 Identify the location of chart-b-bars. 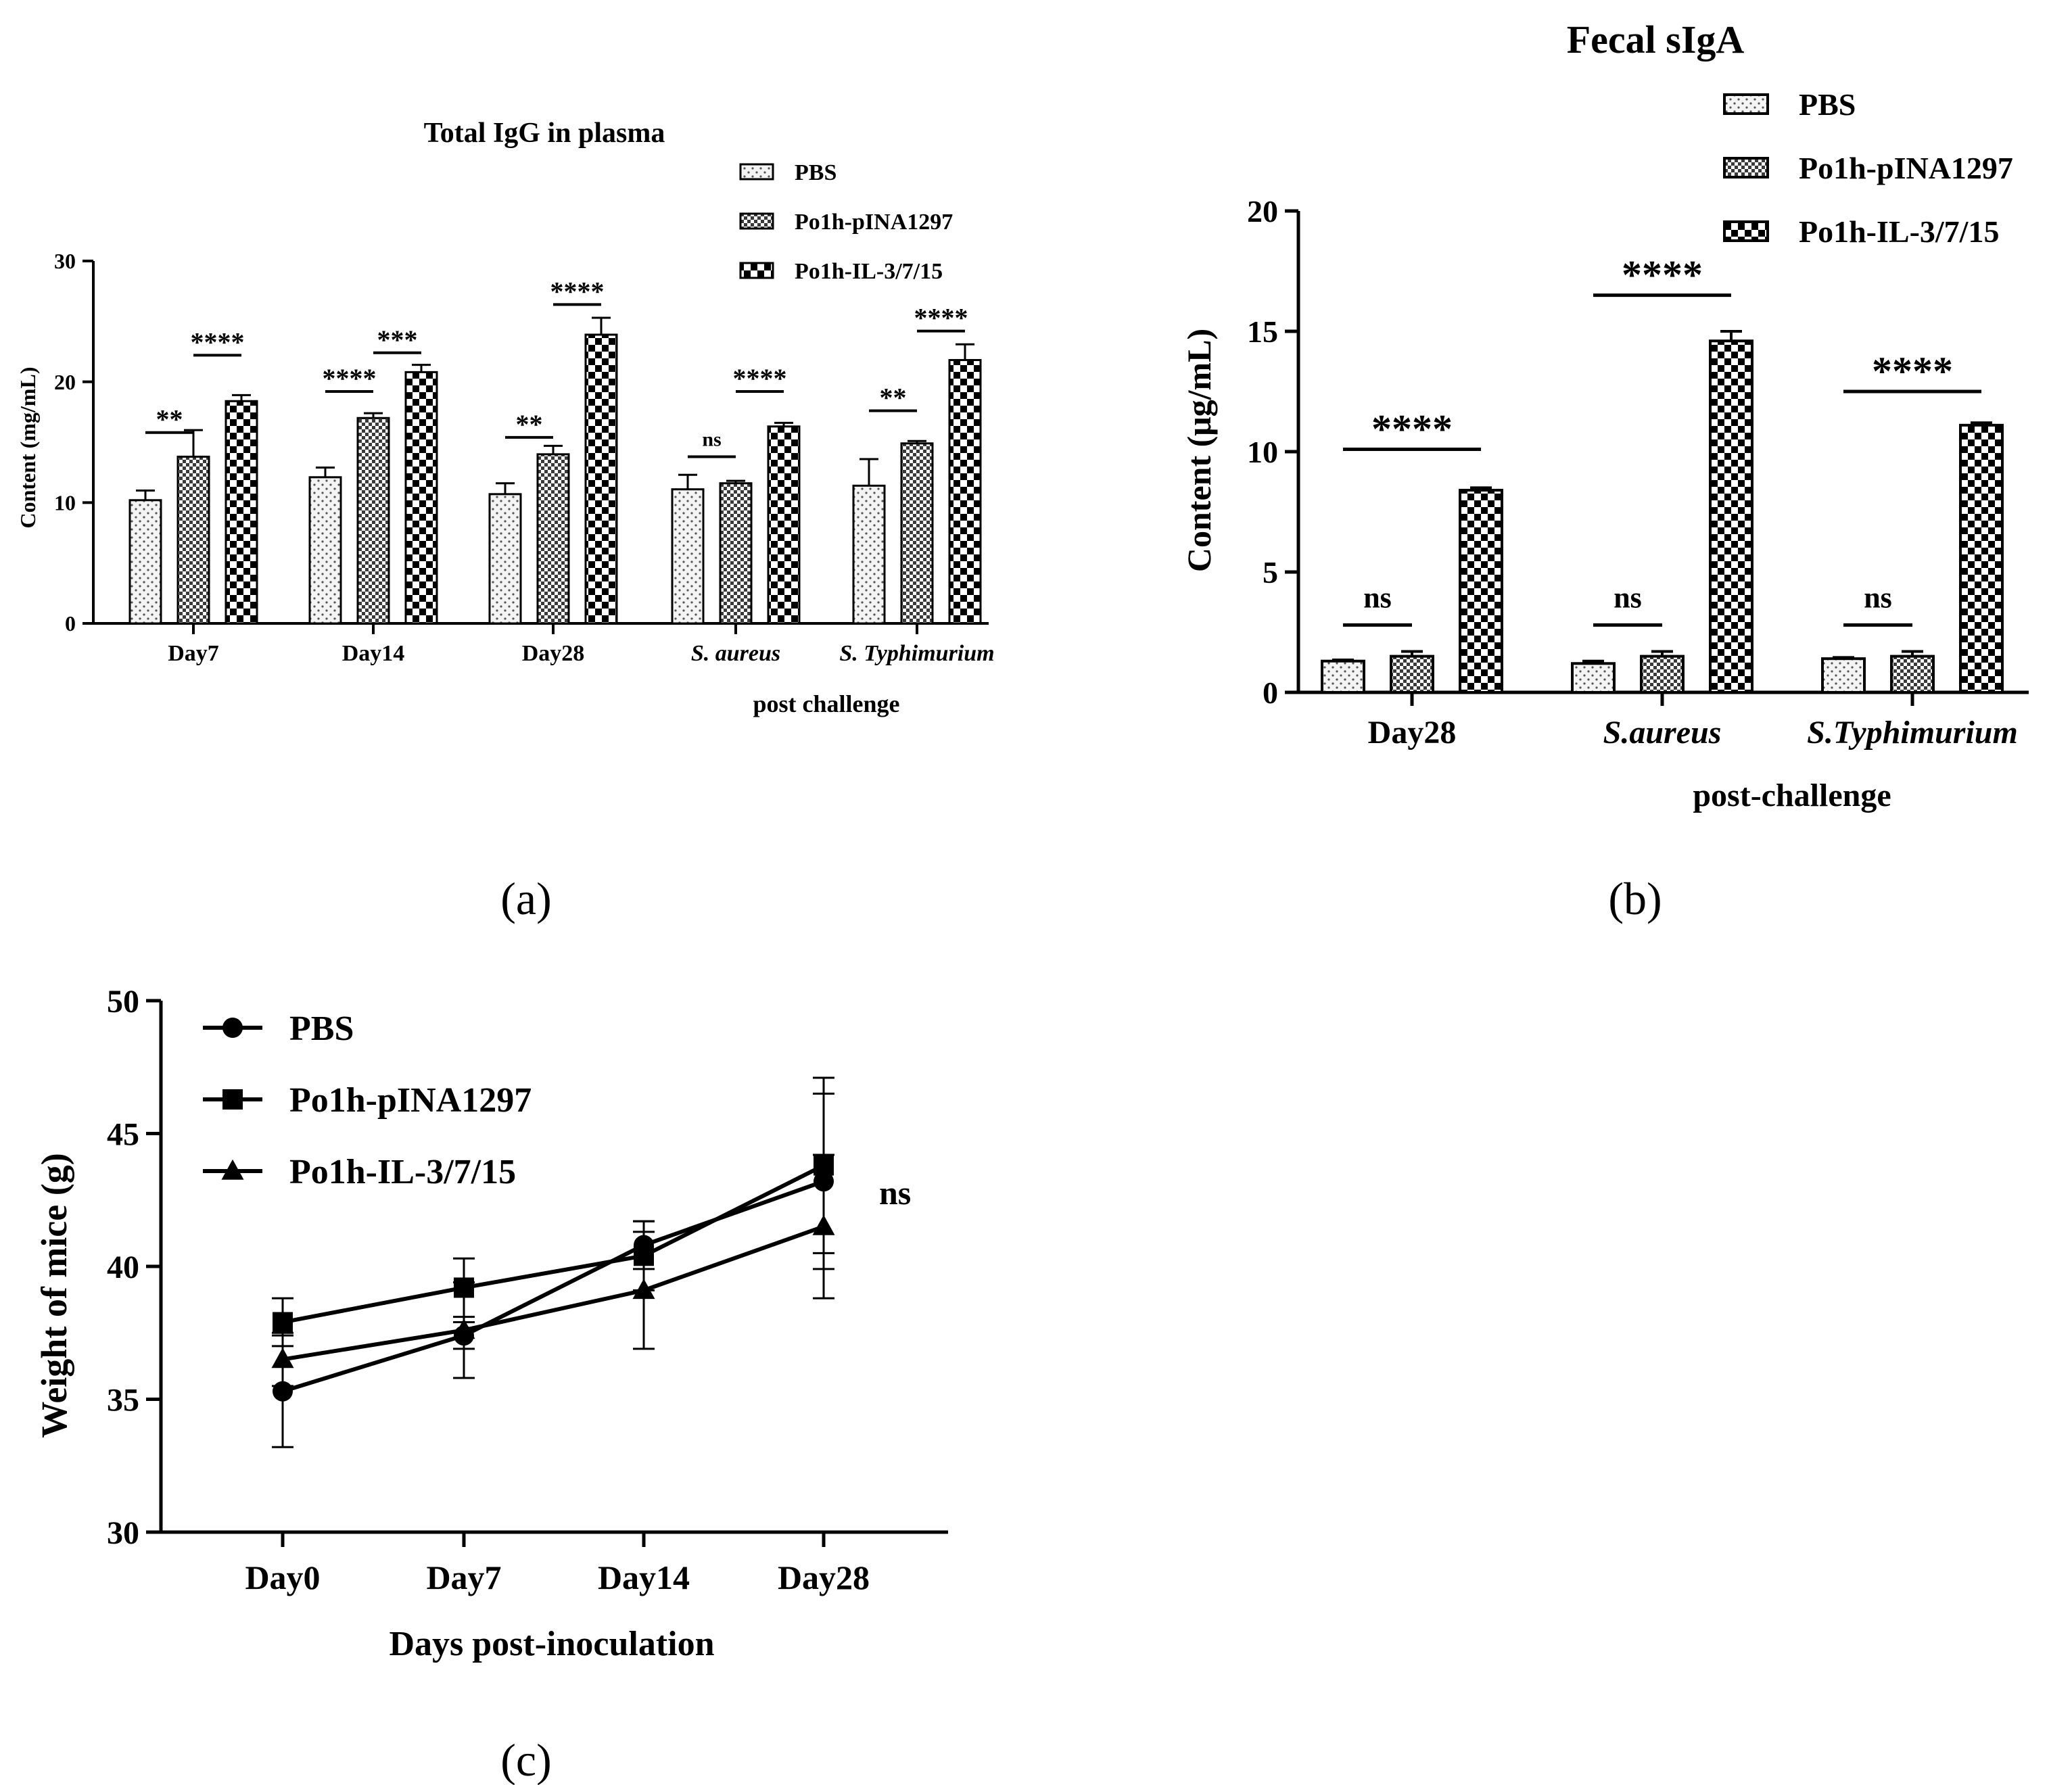
(1662, 512).